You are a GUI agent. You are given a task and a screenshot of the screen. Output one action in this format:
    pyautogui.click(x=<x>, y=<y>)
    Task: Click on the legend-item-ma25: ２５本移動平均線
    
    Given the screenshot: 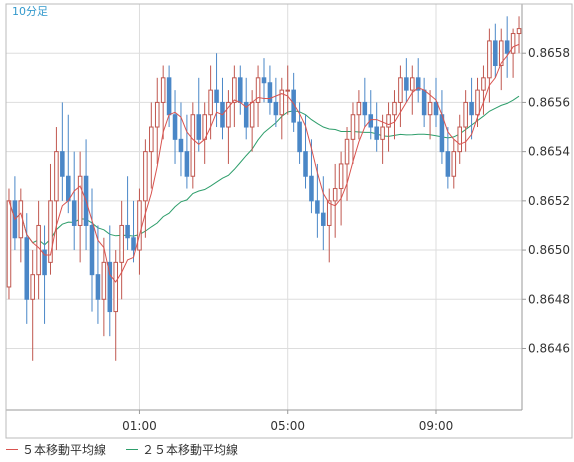 What is the action you would take?
    pyautogui.click(x=182, y=449)
    